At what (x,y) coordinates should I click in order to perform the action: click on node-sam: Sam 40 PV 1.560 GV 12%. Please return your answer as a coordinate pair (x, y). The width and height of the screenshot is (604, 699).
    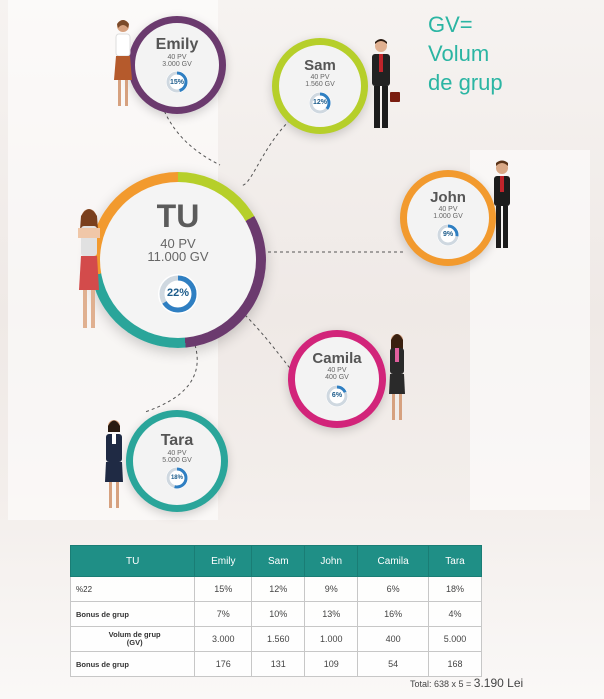
    Looking at the image, I should click on (320, 86).